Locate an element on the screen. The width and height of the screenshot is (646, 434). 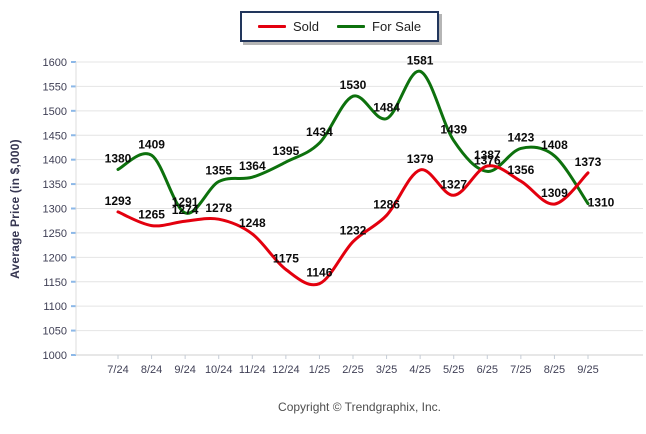
svg-text: 6/25 is located at coordinates (487, 370).